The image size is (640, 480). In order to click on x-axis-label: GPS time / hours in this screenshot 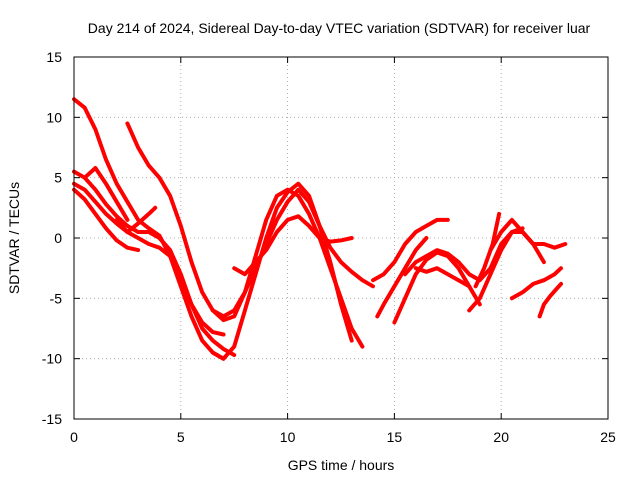, I will do `click(341, 465)`.